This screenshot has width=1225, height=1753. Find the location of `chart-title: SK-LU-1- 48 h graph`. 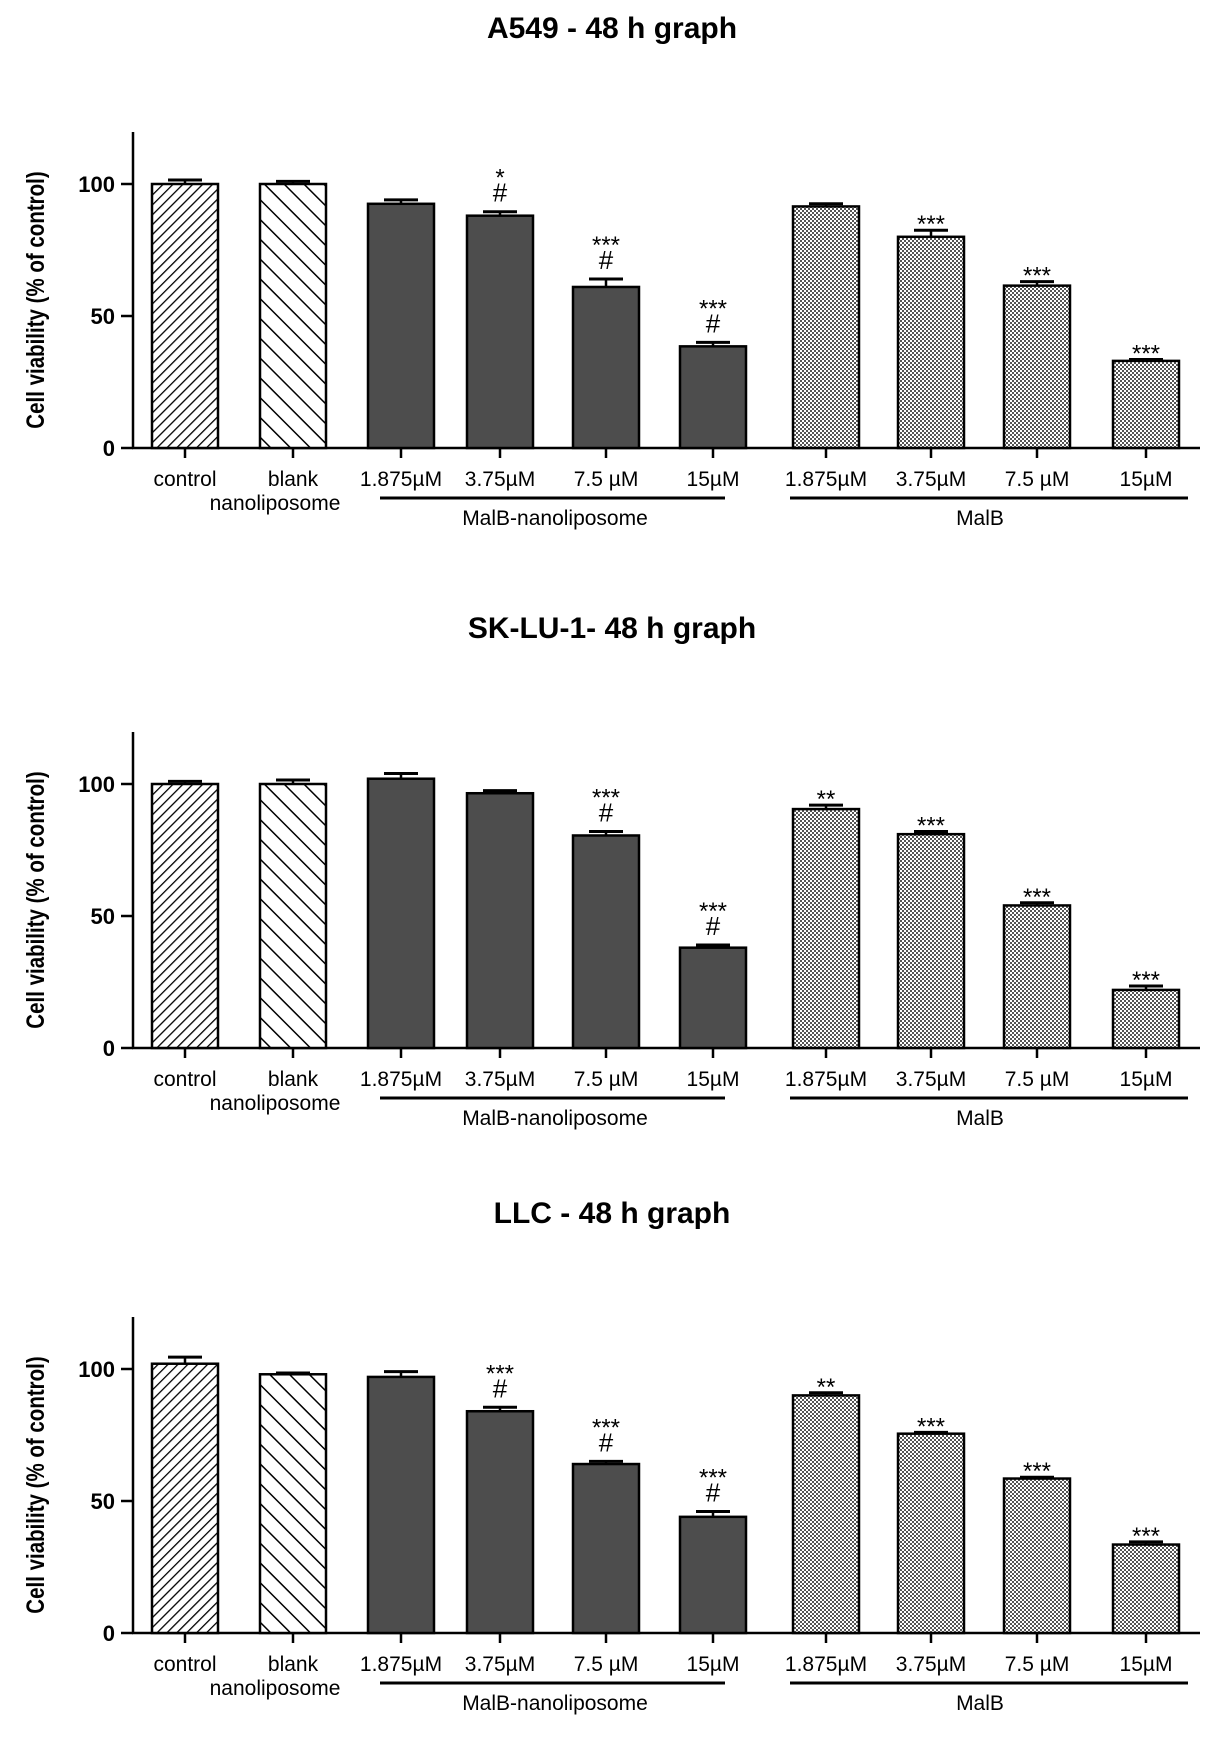

chart-title: SK-LU-1- 48 h graph is located at coordinates (612, 628).